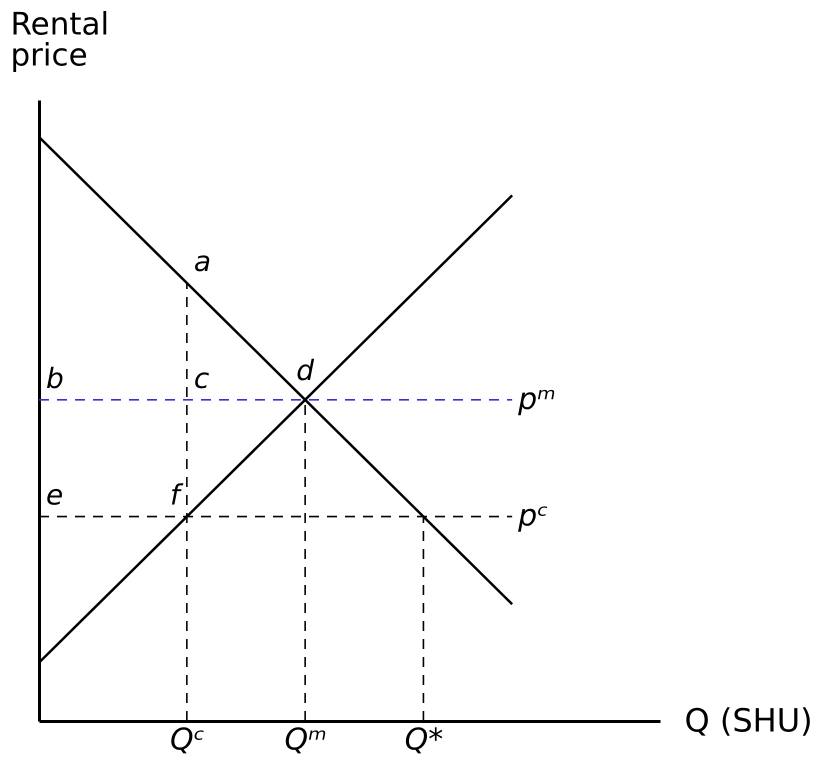  I want to click on x-axis-title: Q (SHU), so click(748, 721).